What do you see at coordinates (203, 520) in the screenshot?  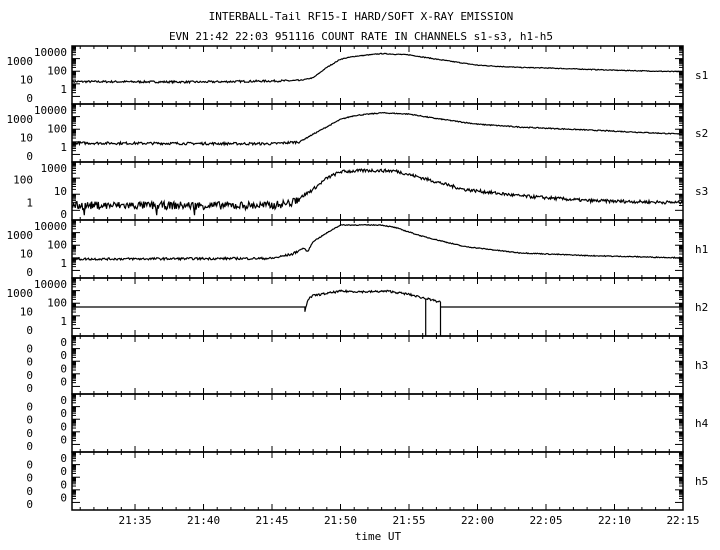 I see `x-tick-label: 21:40` at bounding box center [203, 520].